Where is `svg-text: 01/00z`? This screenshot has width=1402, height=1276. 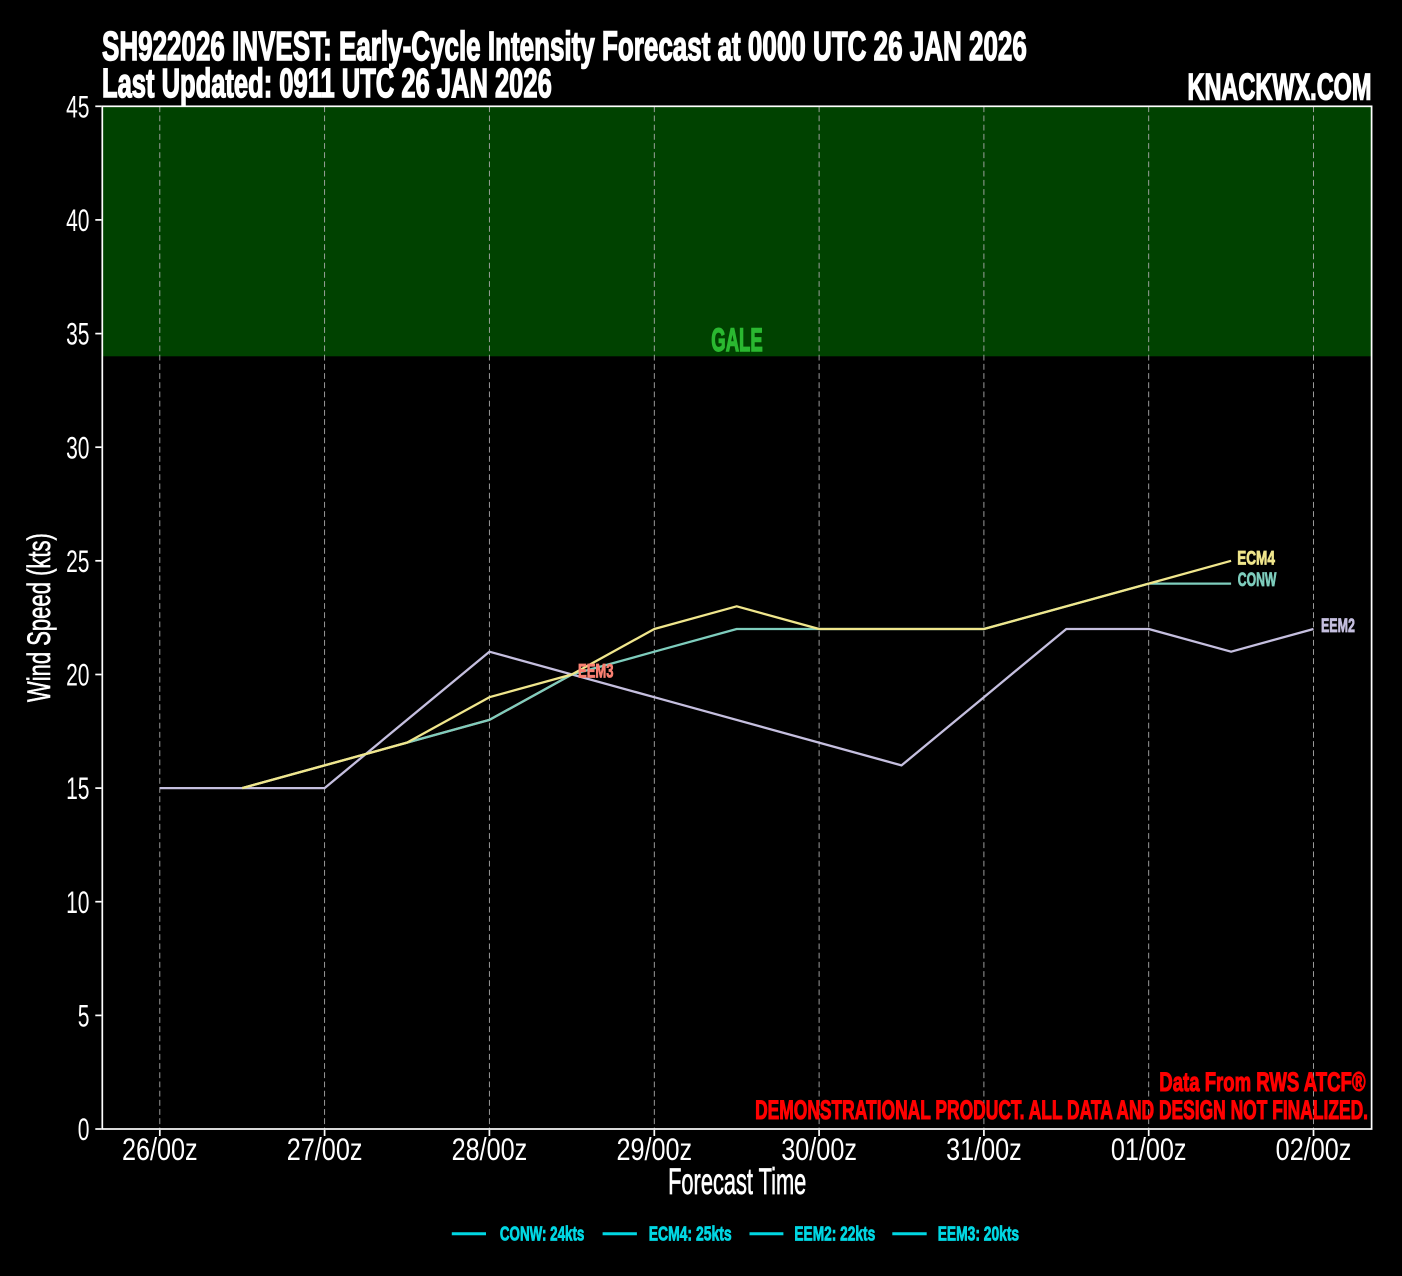 svg-text: 01/00z is located at coordinates (1149, 1149).